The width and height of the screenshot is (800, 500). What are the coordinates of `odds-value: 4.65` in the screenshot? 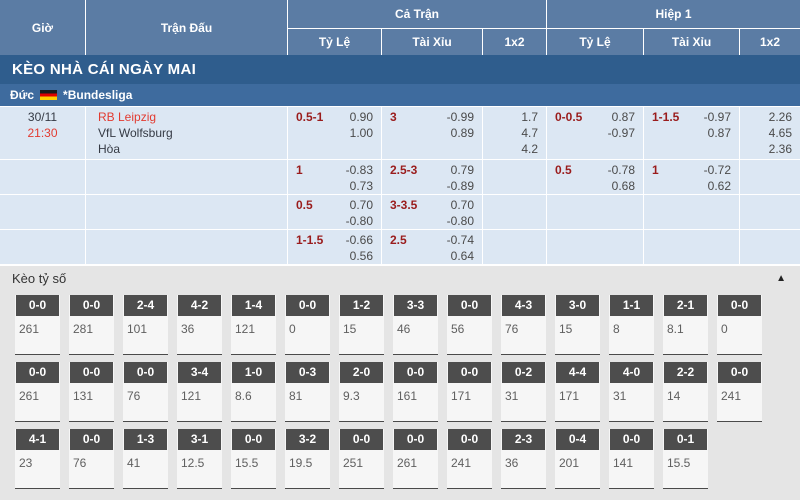 It's located at (780, 133).